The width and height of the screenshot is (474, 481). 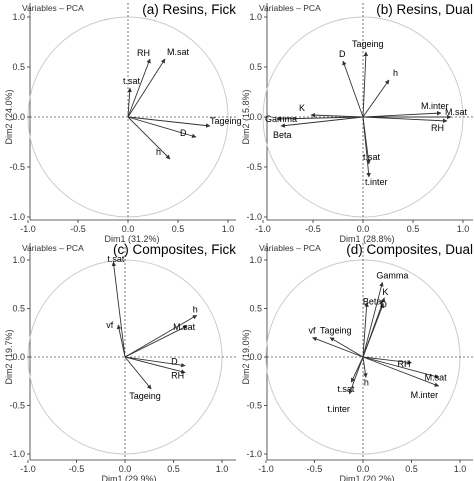 I want to click on x-axis-label: Dim1 (28.8%), so click(x=366, y=239).